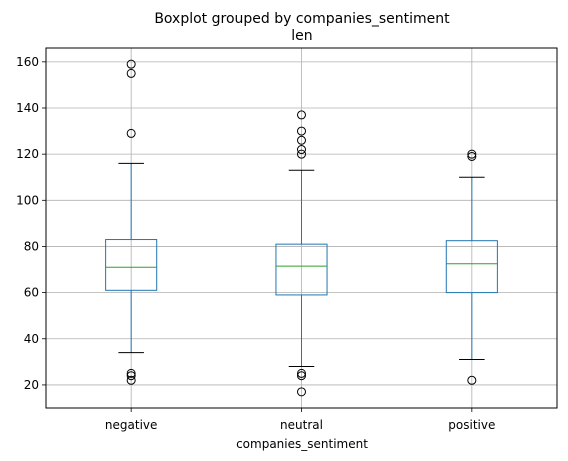 The width and height of the screenshot is (568, 461). What do you see at coordinates (27, 200) in the screenshot?
I see `y-tick-label: 100` at bounding box center [27, 200].